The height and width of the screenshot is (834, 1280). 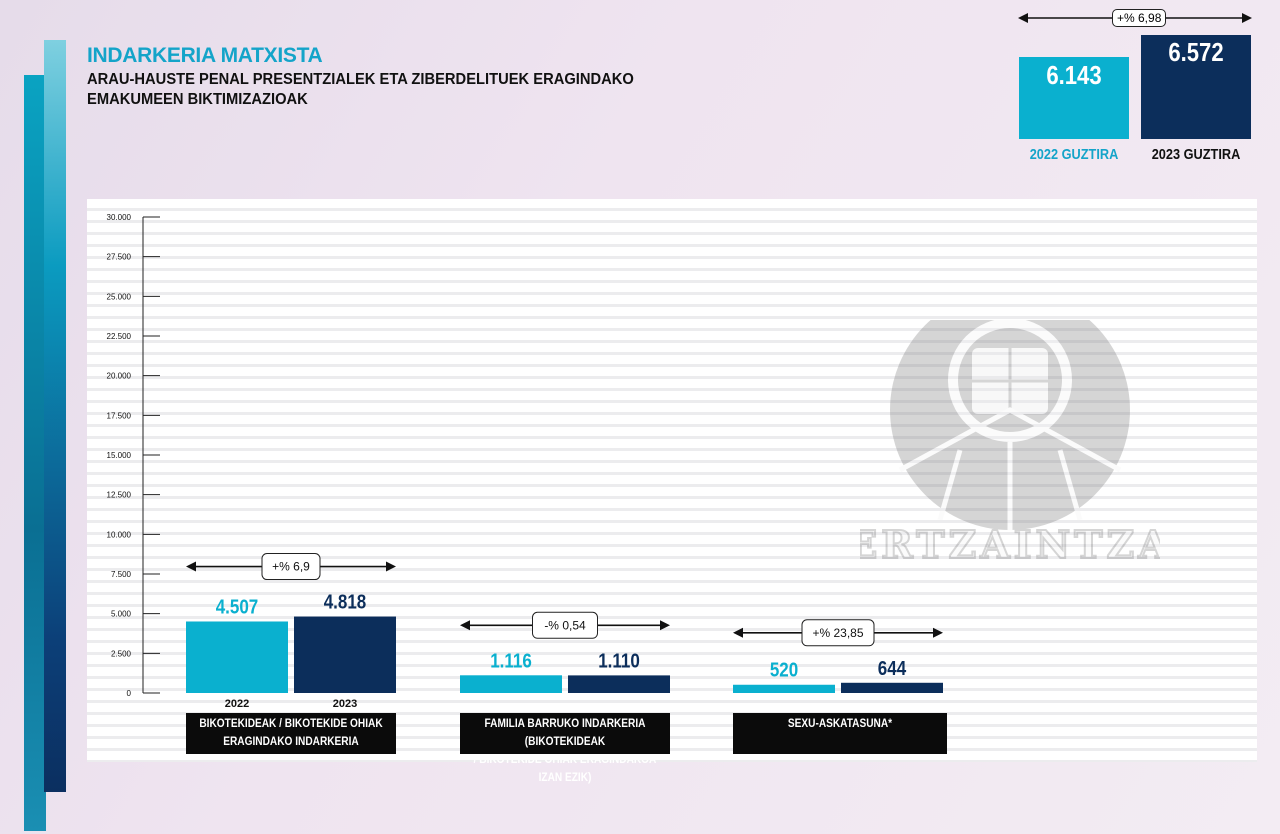 I want to click on summary-bar-2023, so click(x=1196, y=87).